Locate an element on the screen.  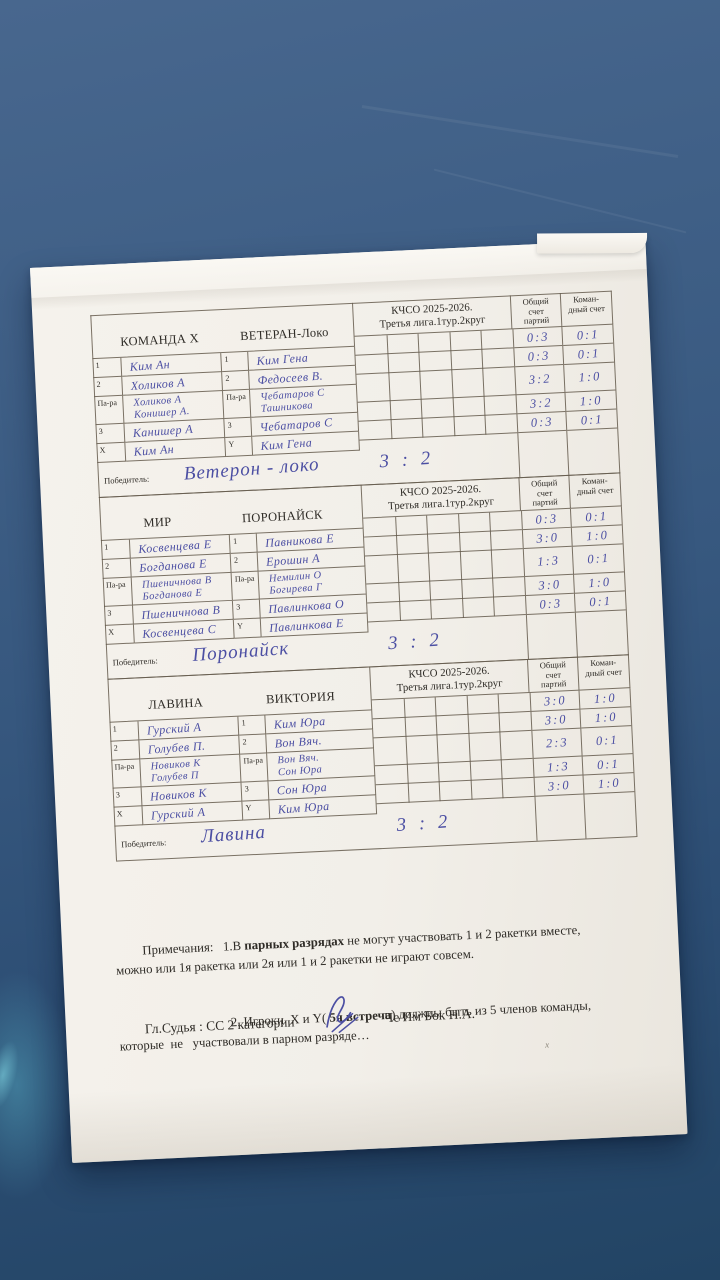
handwritten-name: Канишер А is located at coordinates (163, 430).